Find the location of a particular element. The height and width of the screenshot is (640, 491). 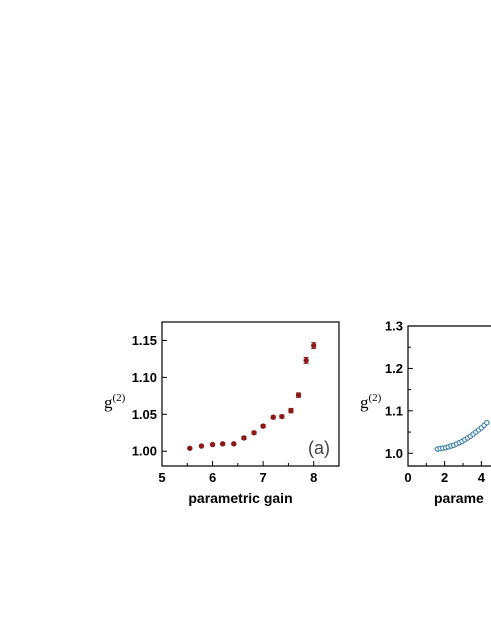

panel-b-x-tick-label: 4 is located at coordinates (482, 477).